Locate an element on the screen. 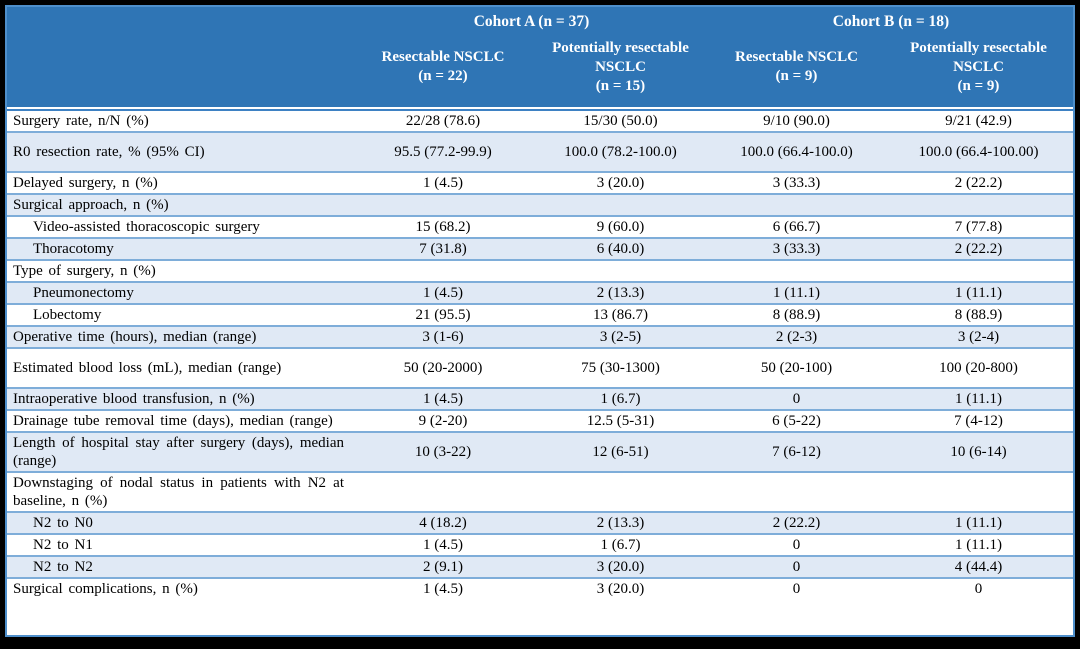 Image resolution: width=1080 pixels, height=649 pixels. row-label: Surgical approach, n (%) is located at coordinates (91, 205).